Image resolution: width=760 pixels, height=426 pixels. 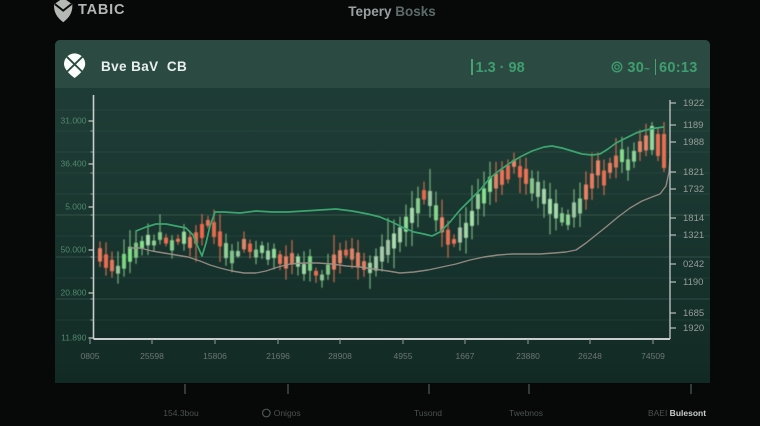 I want to click on svg-text: 1922, so click(x=693, y=103).